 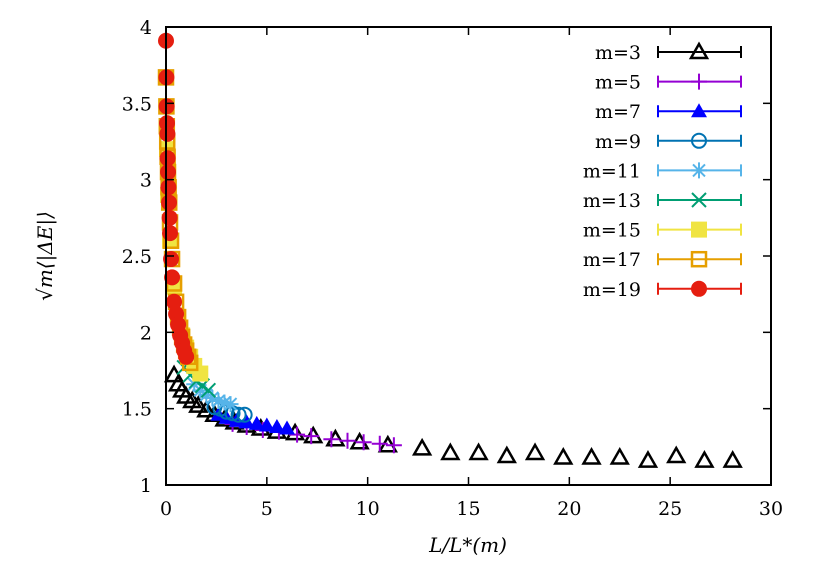 What do you see at coordinates (146, 181) in the screenshot?
I see `y-tick-label: 3` at bounding box center [146, 181].